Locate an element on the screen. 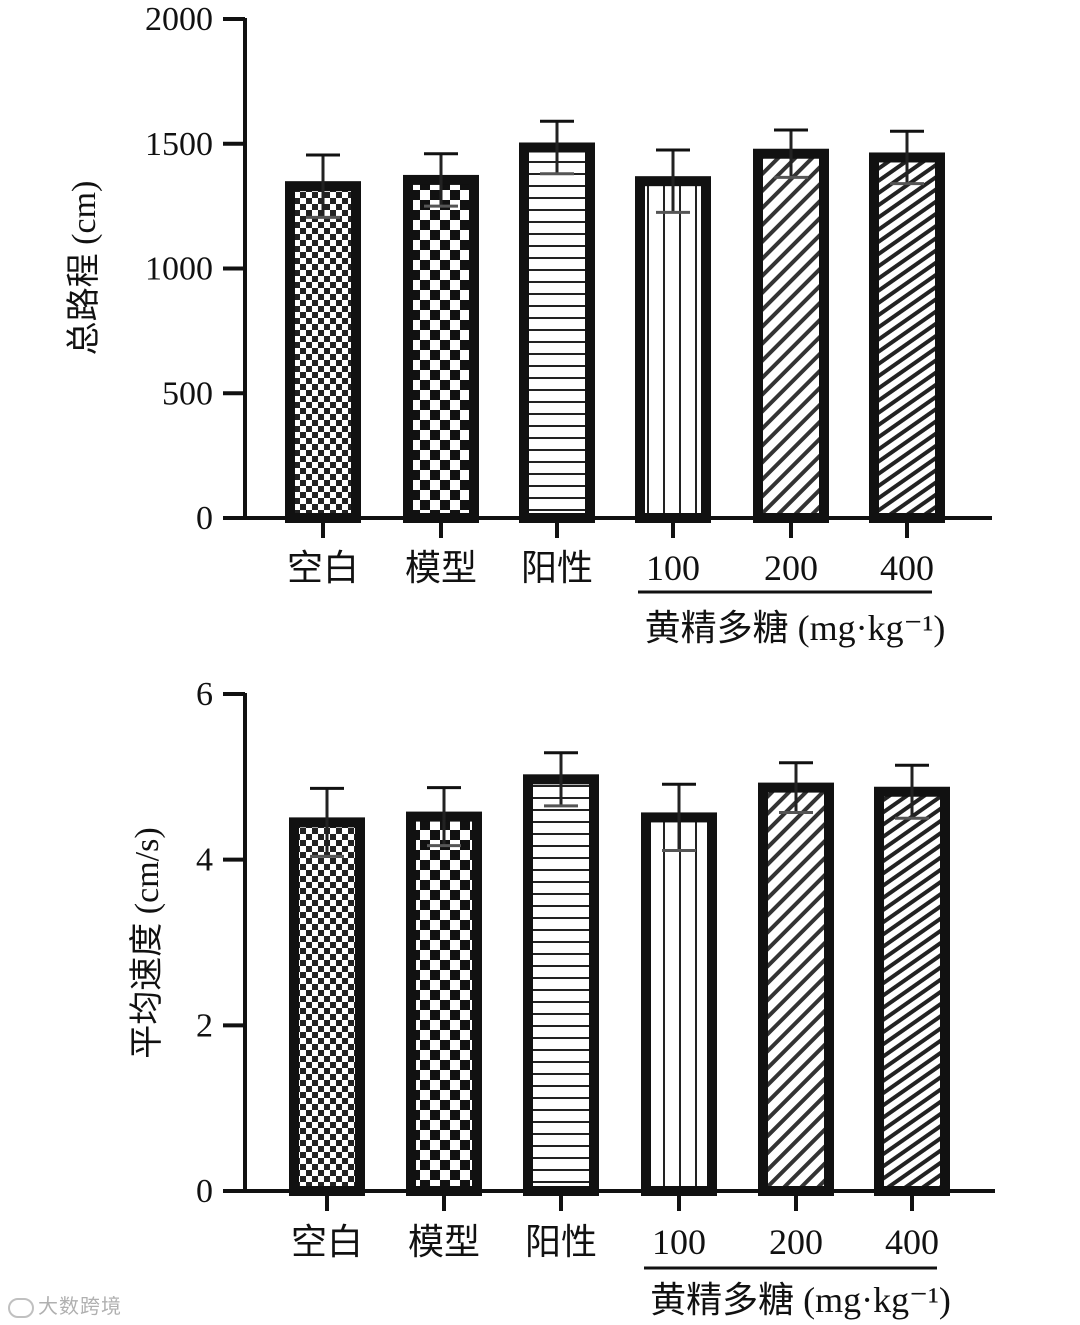 The height and width of the screenshot is (1325, 1080). y-axis-label: 平均速度 (cm/s) is located at coordinates (147, 942).